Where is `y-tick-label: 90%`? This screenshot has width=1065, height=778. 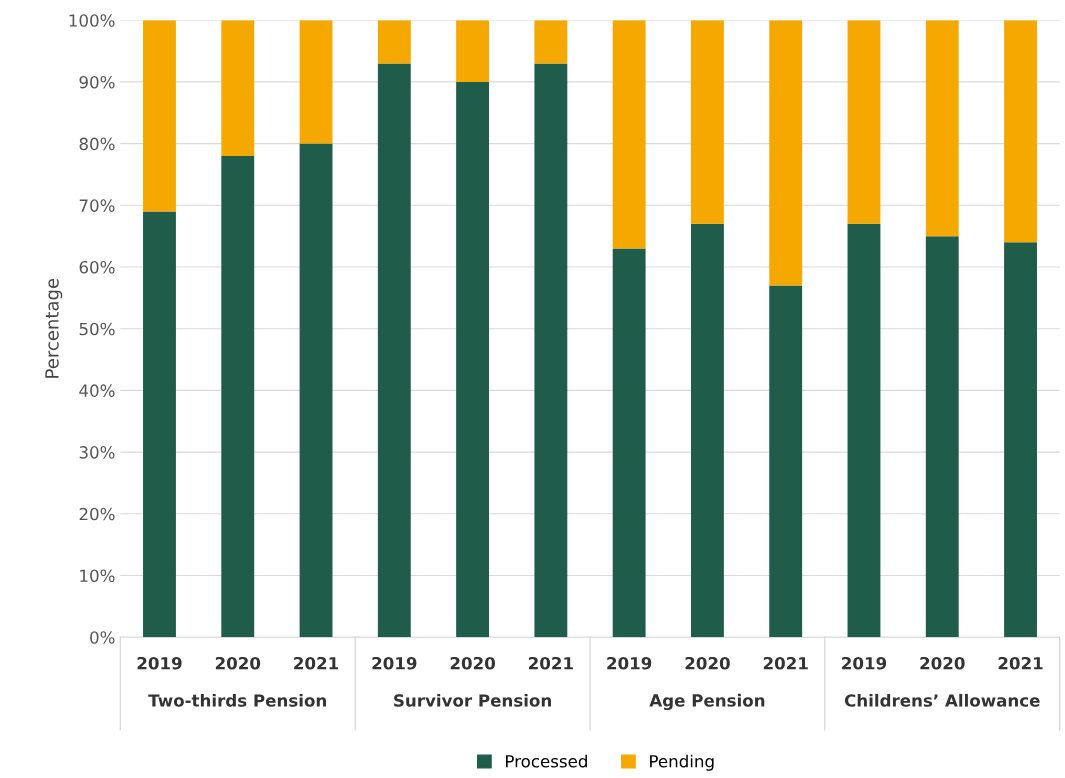
y-tick-label: 90% is located at coordinates (97, 82).